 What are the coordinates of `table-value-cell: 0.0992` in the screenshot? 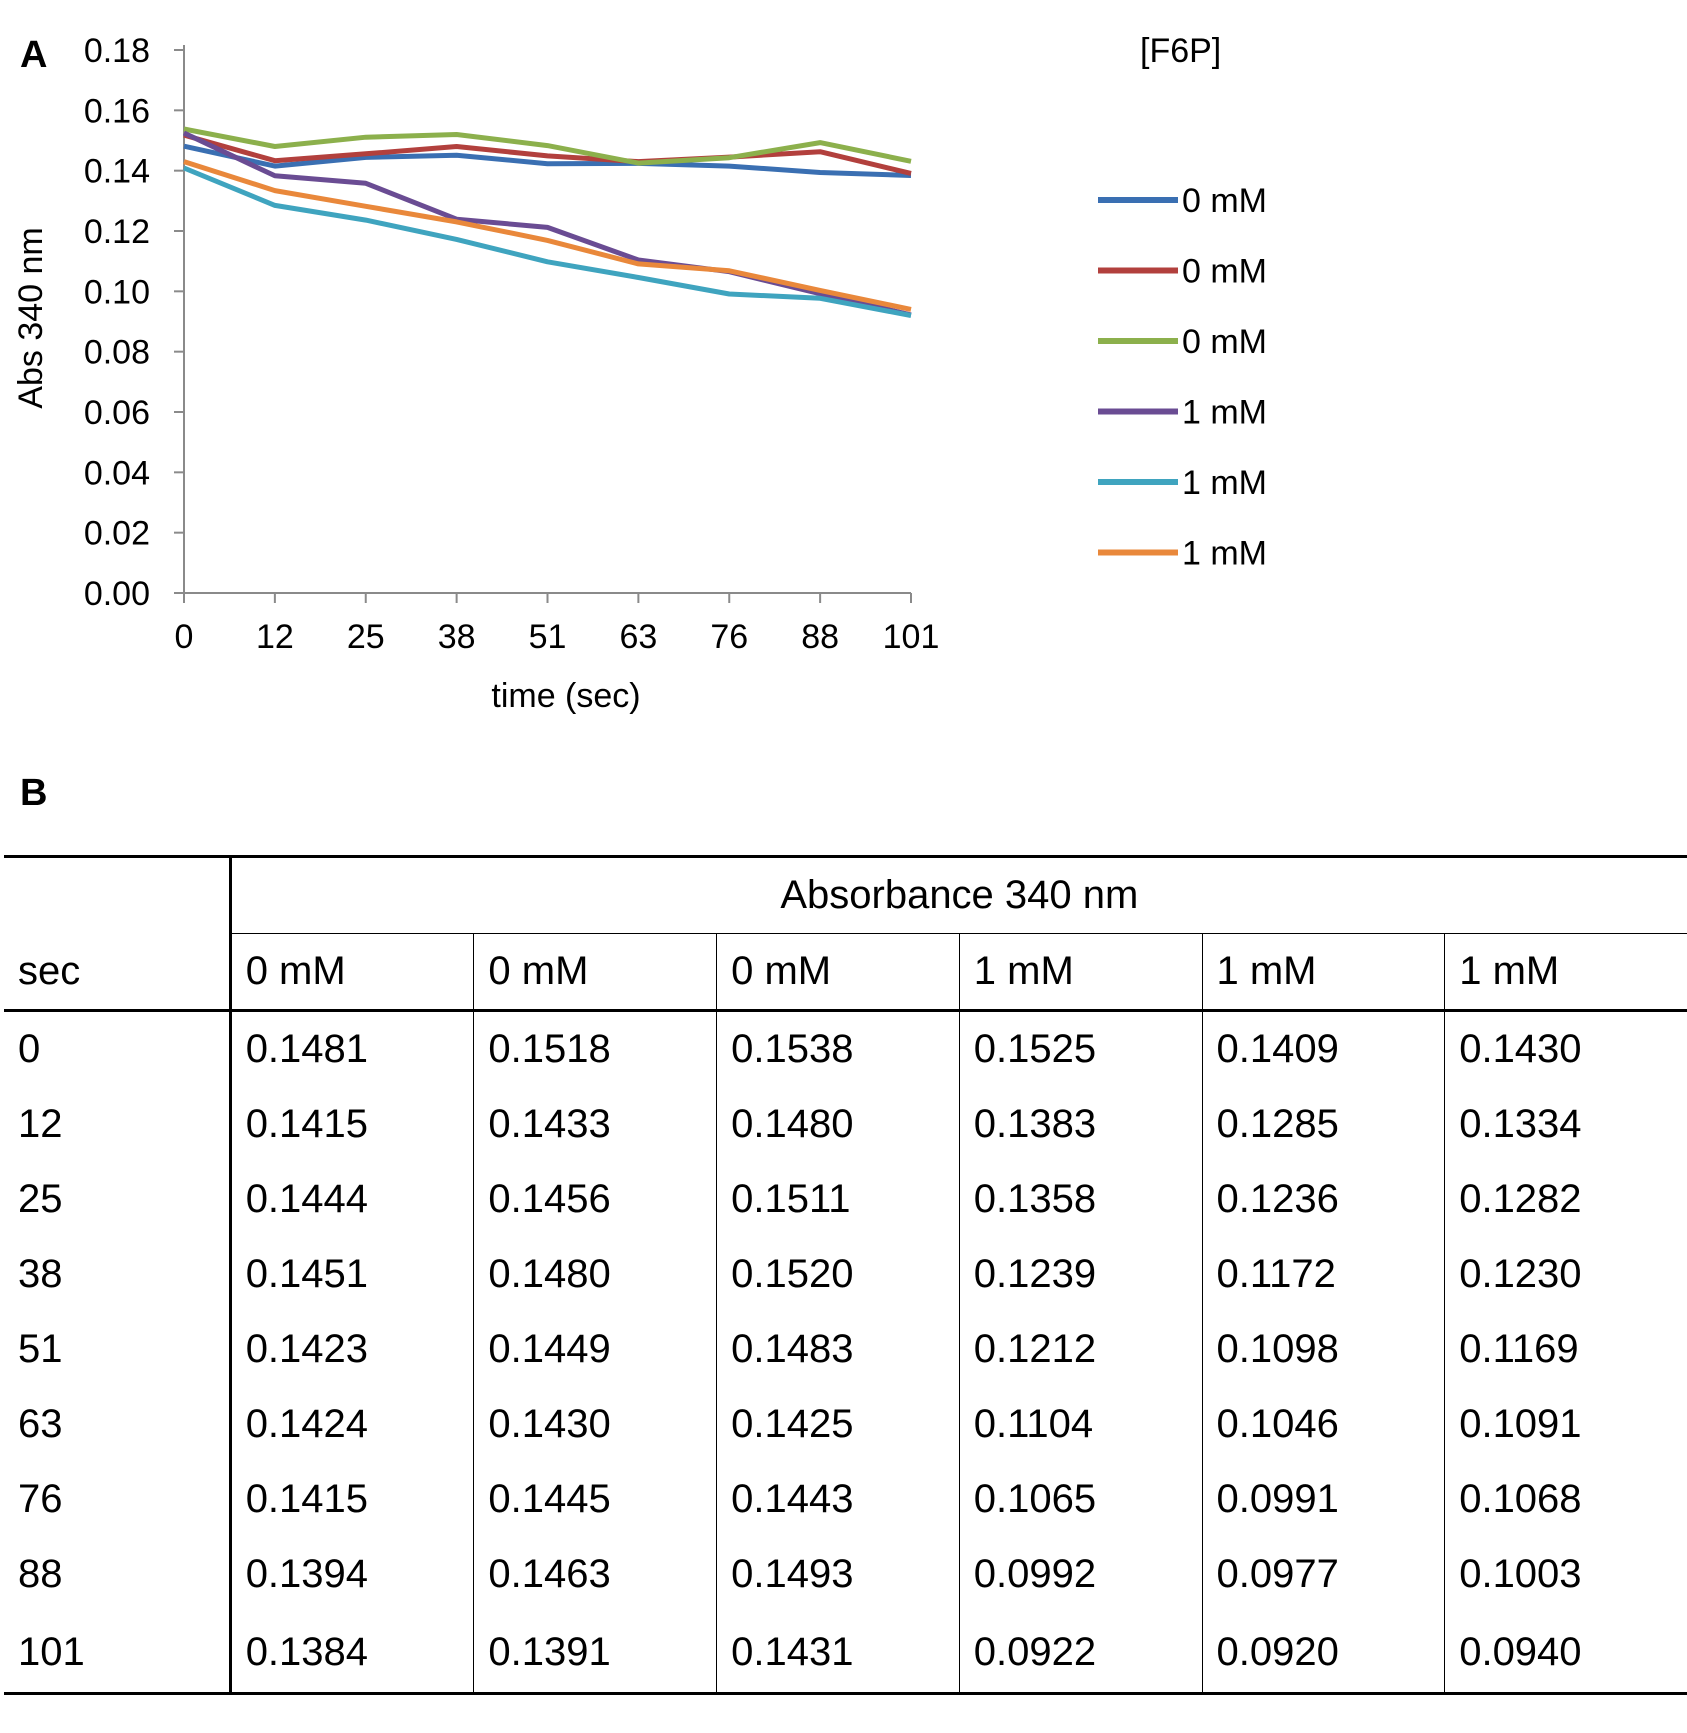 It's located at (1081, 1574).